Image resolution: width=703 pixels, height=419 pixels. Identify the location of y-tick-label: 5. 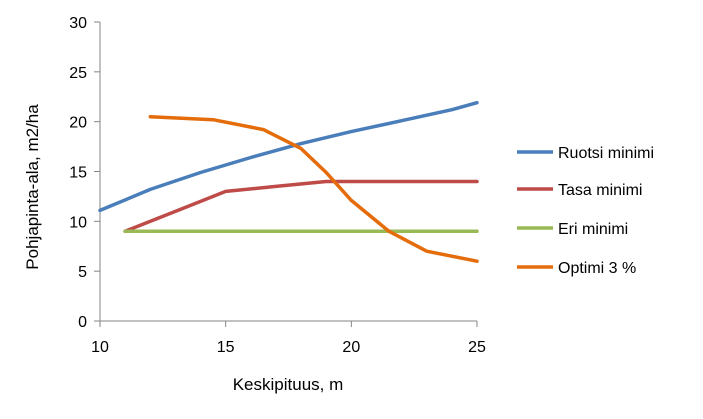
(82, 272).